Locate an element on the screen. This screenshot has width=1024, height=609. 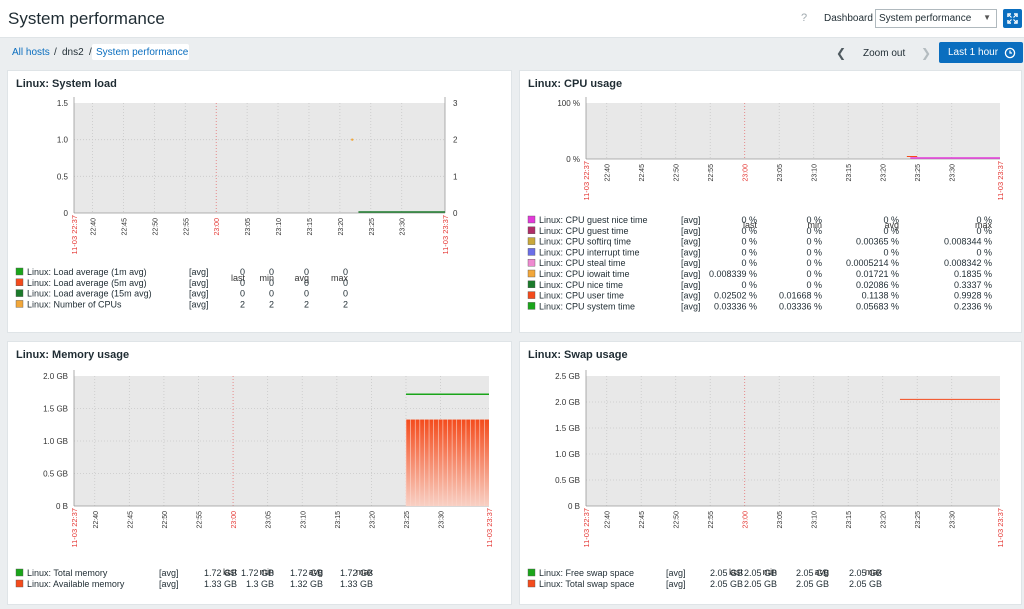
breadcrumb: All hosts / dns2 / is located at coordinates (512, 53).